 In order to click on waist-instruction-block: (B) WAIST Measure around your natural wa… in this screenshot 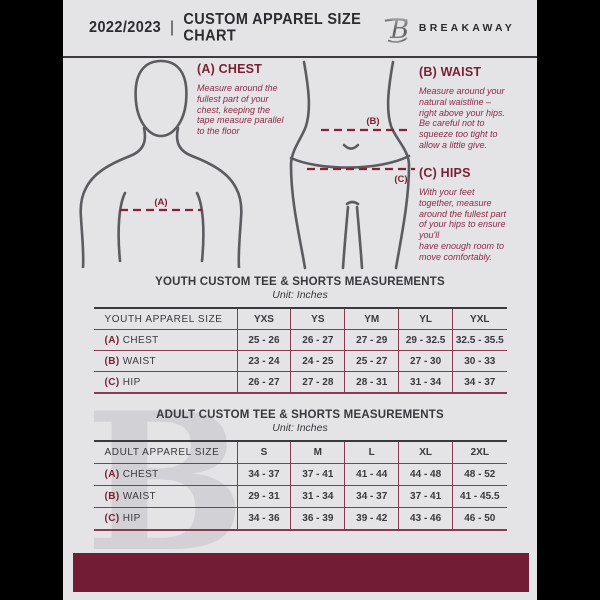, I will do `click(487, 108)`.